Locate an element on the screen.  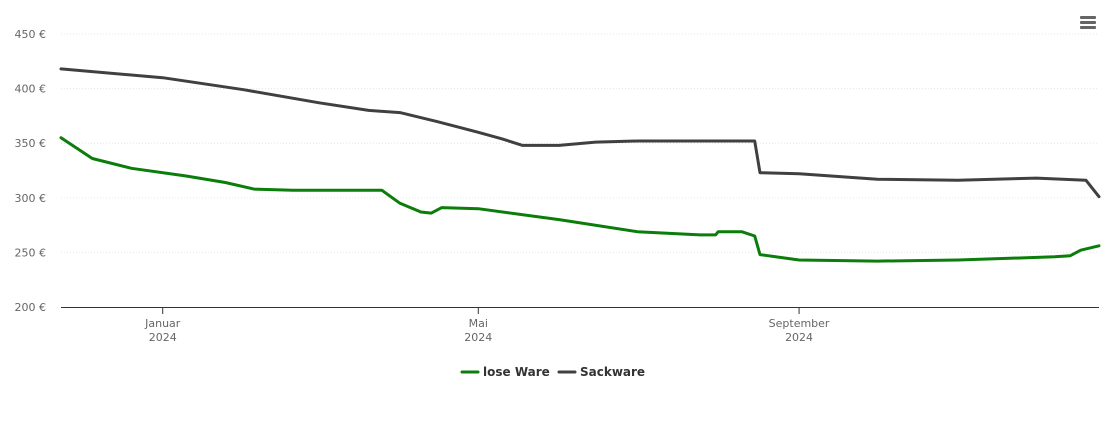
x-tick-label-month: September is located at coordinates (799, 323).